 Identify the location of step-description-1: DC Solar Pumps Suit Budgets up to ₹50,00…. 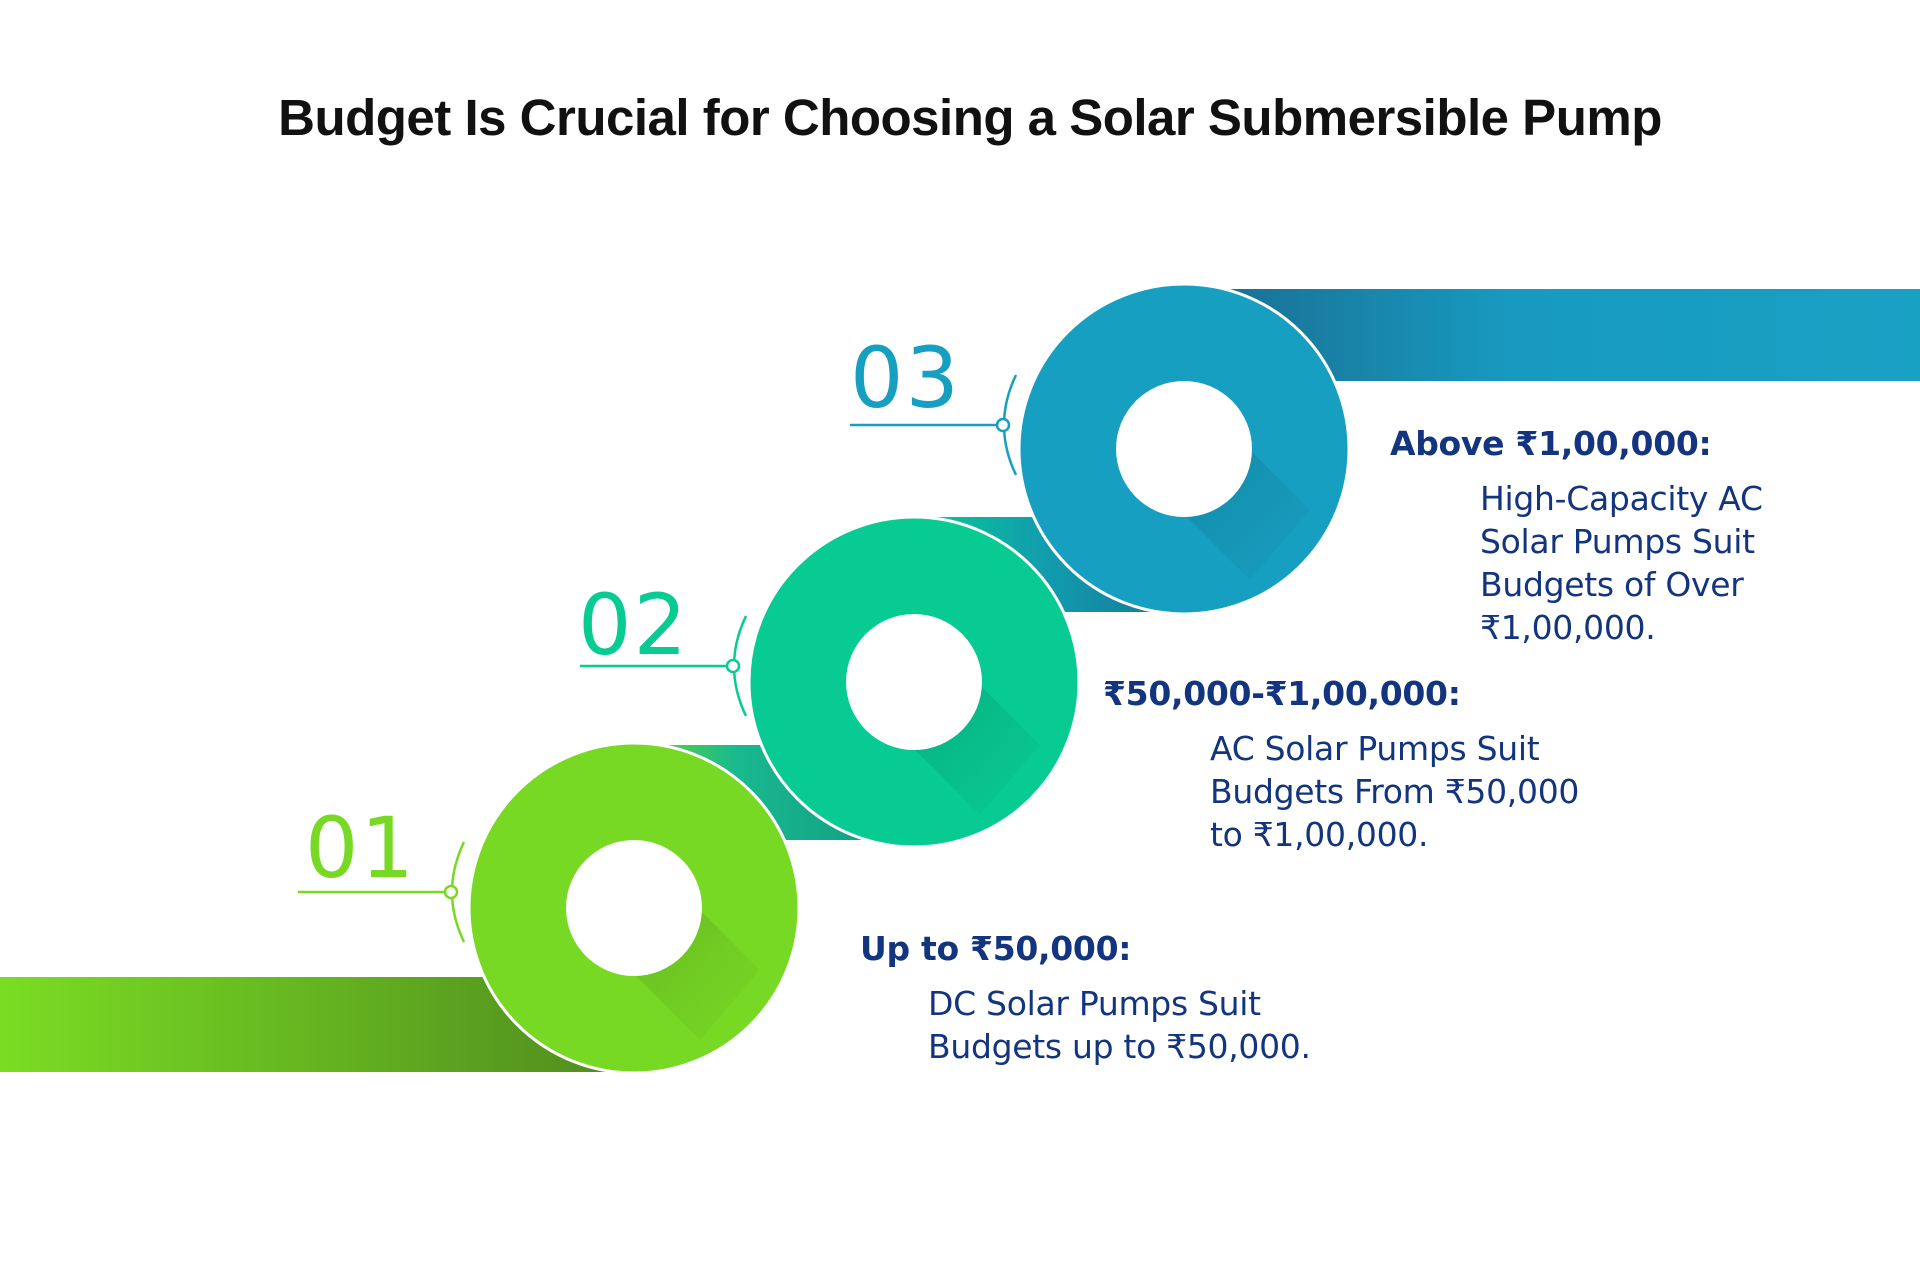
(1119, 1025).